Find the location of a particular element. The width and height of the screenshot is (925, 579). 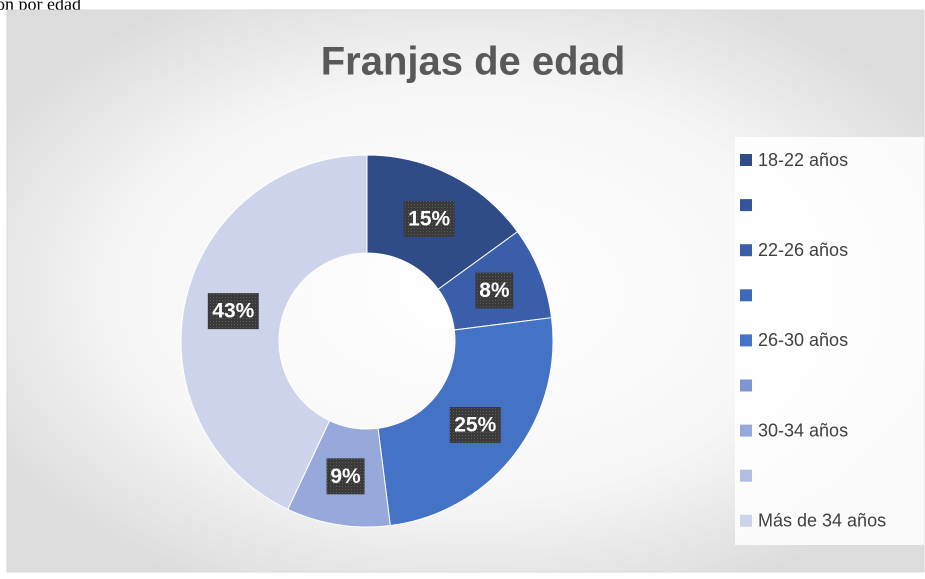

chart-title: Franjas de edad is located at coordinates (473, 62).